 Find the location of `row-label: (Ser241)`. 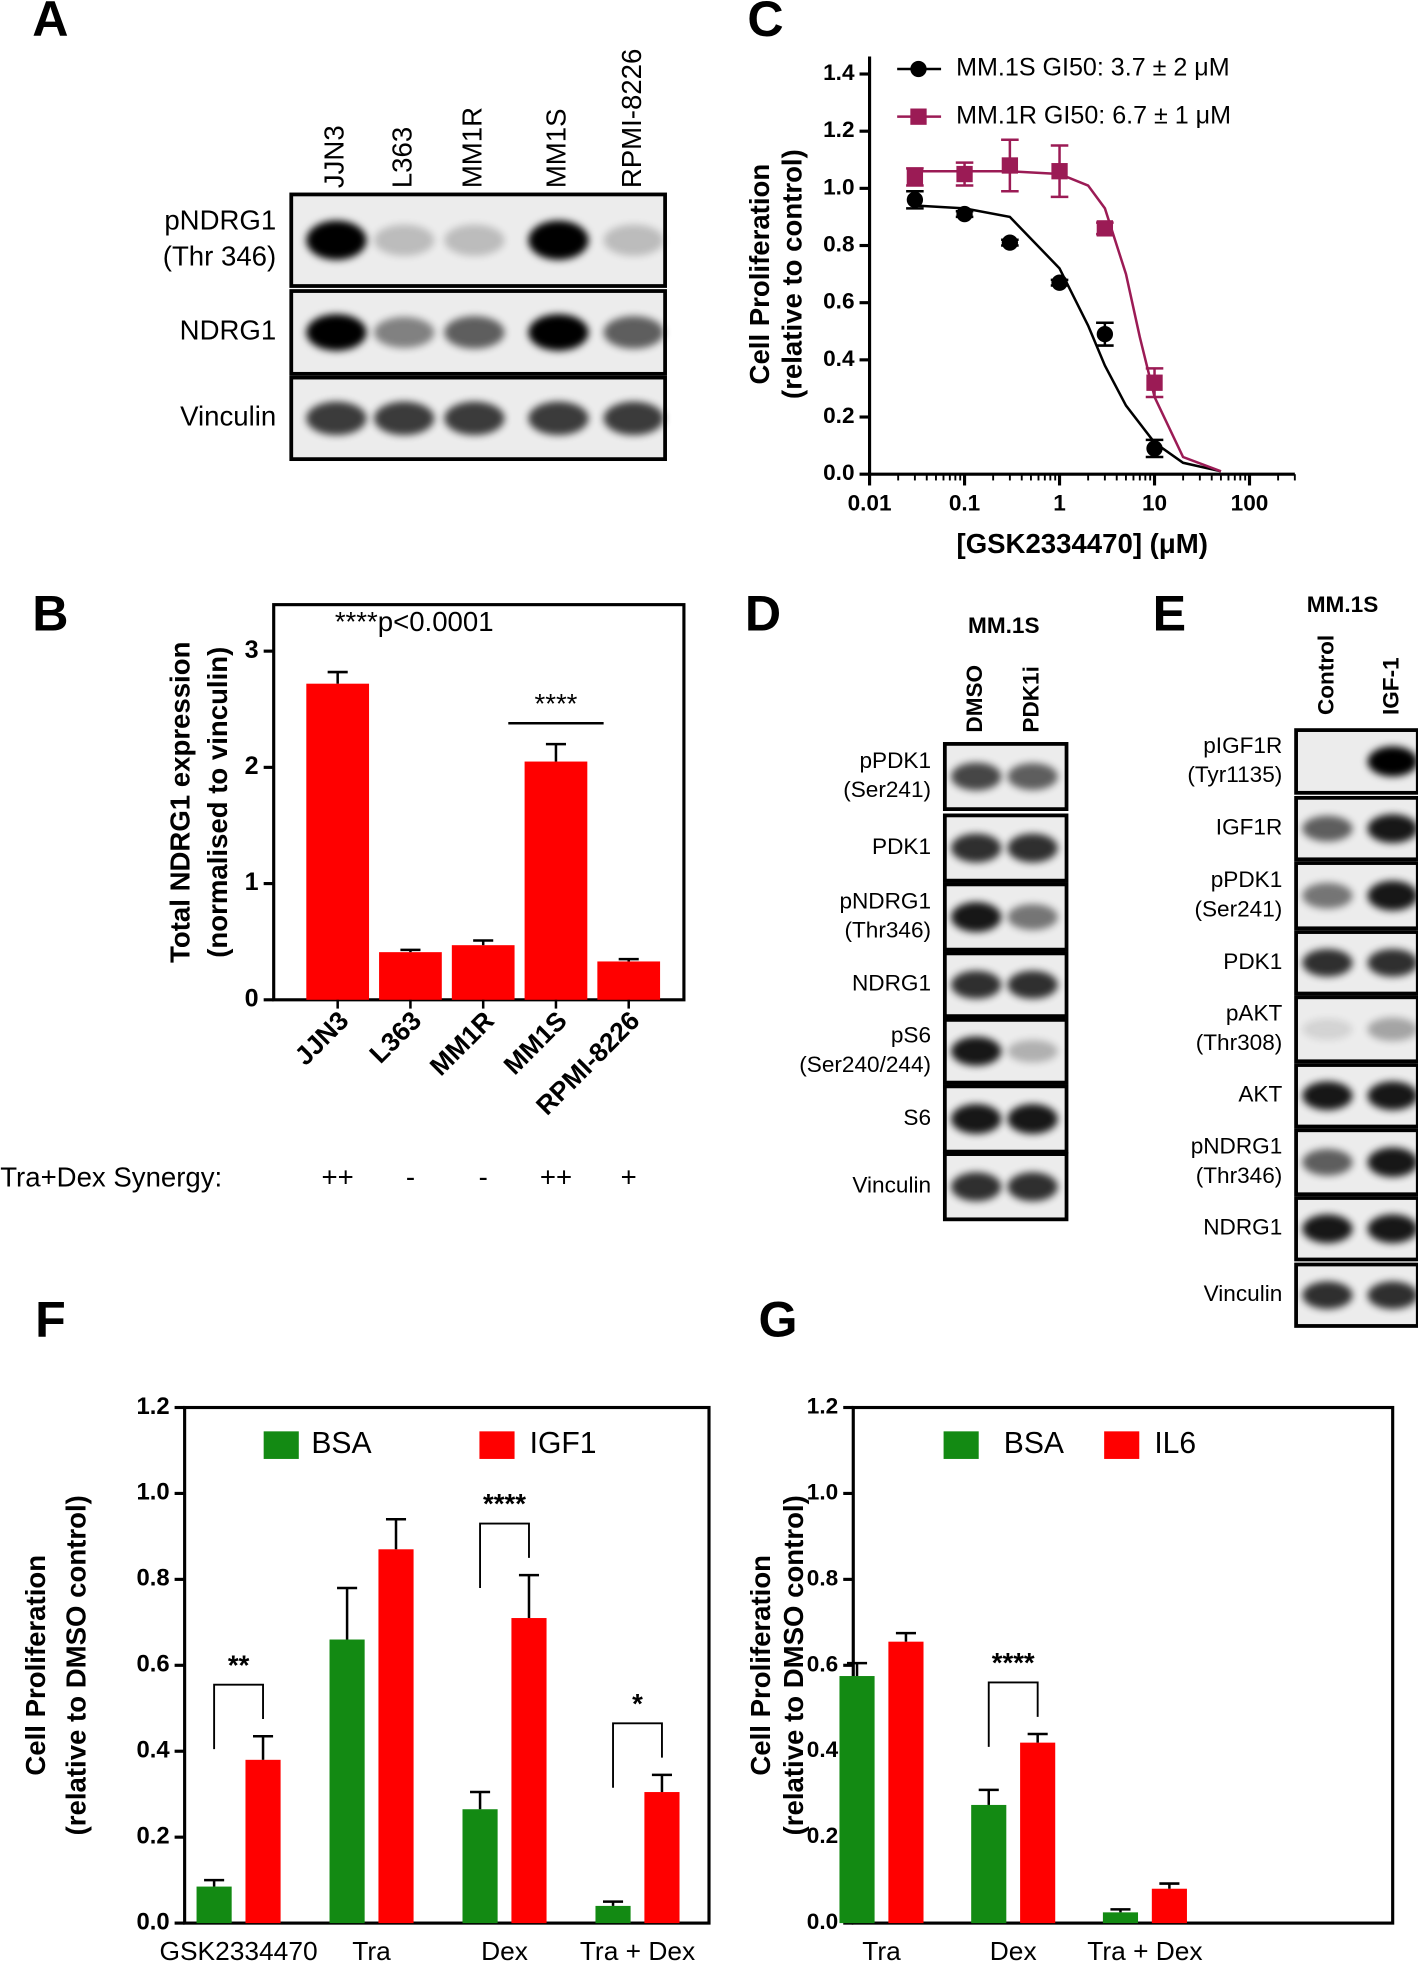

row-label: (Ser241) is located at coordinates (887, 789).